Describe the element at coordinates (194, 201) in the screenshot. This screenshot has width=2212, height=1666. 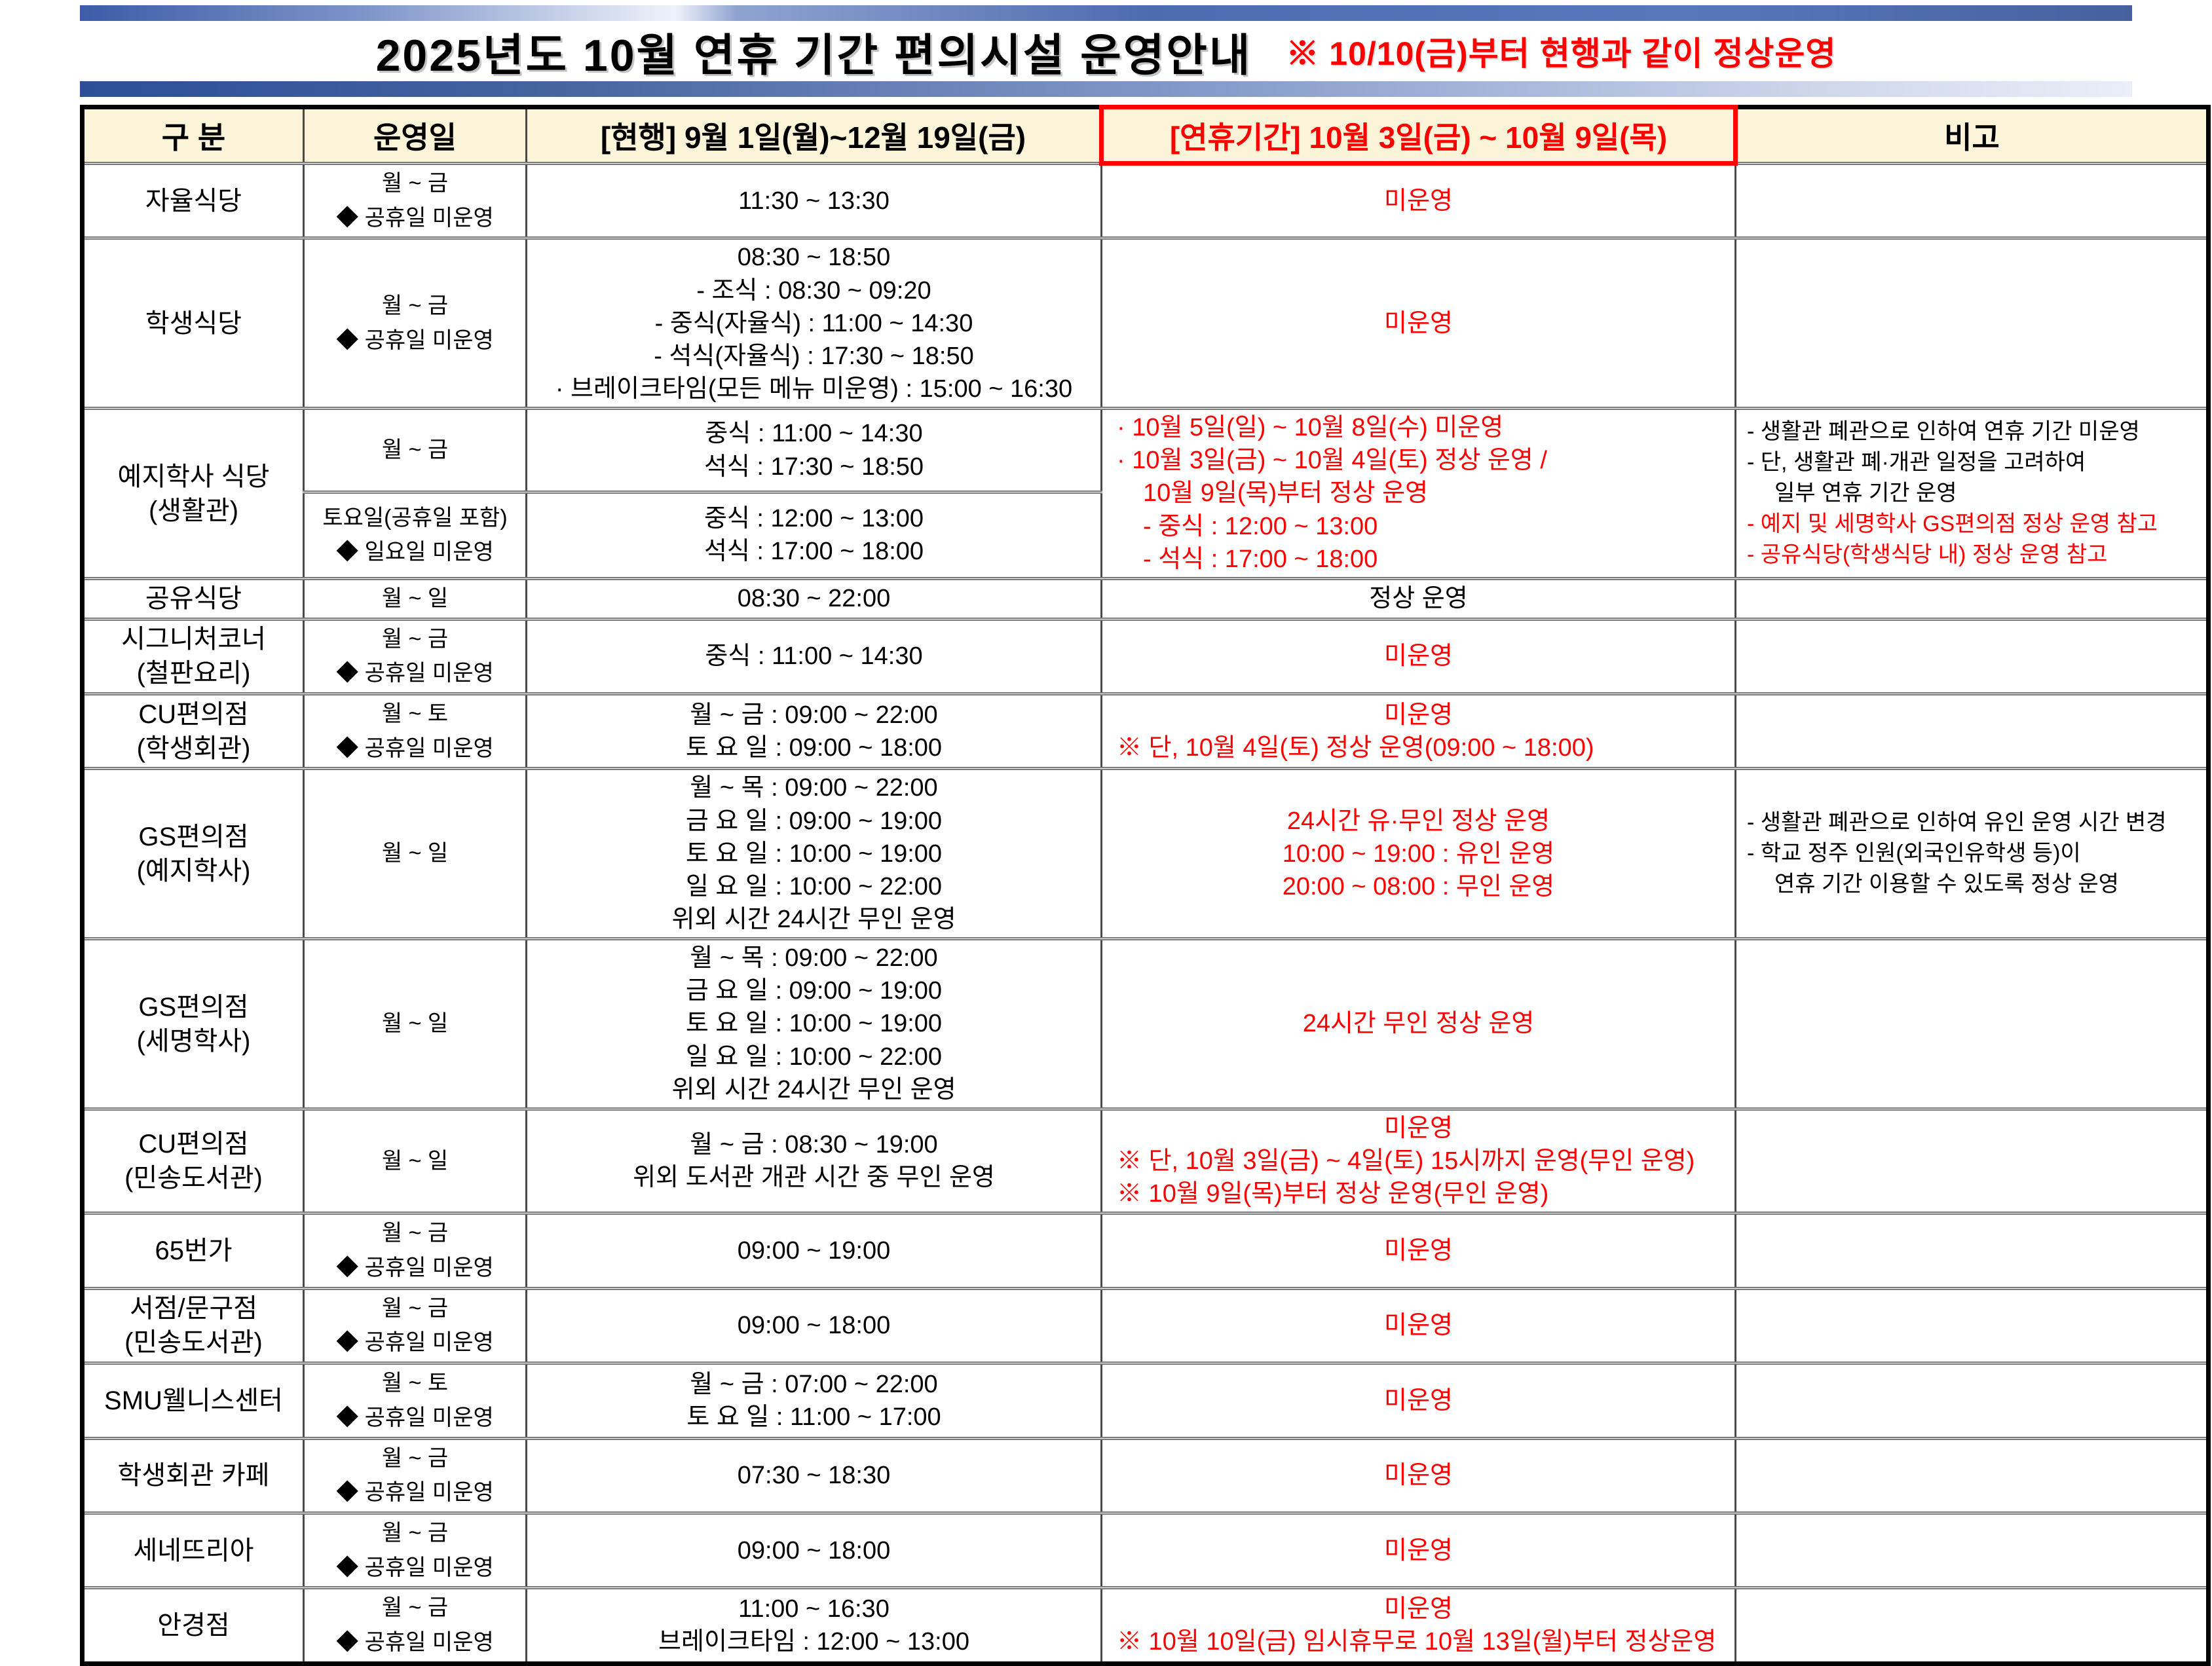
I see `cell-line: 자율식당` at that location.